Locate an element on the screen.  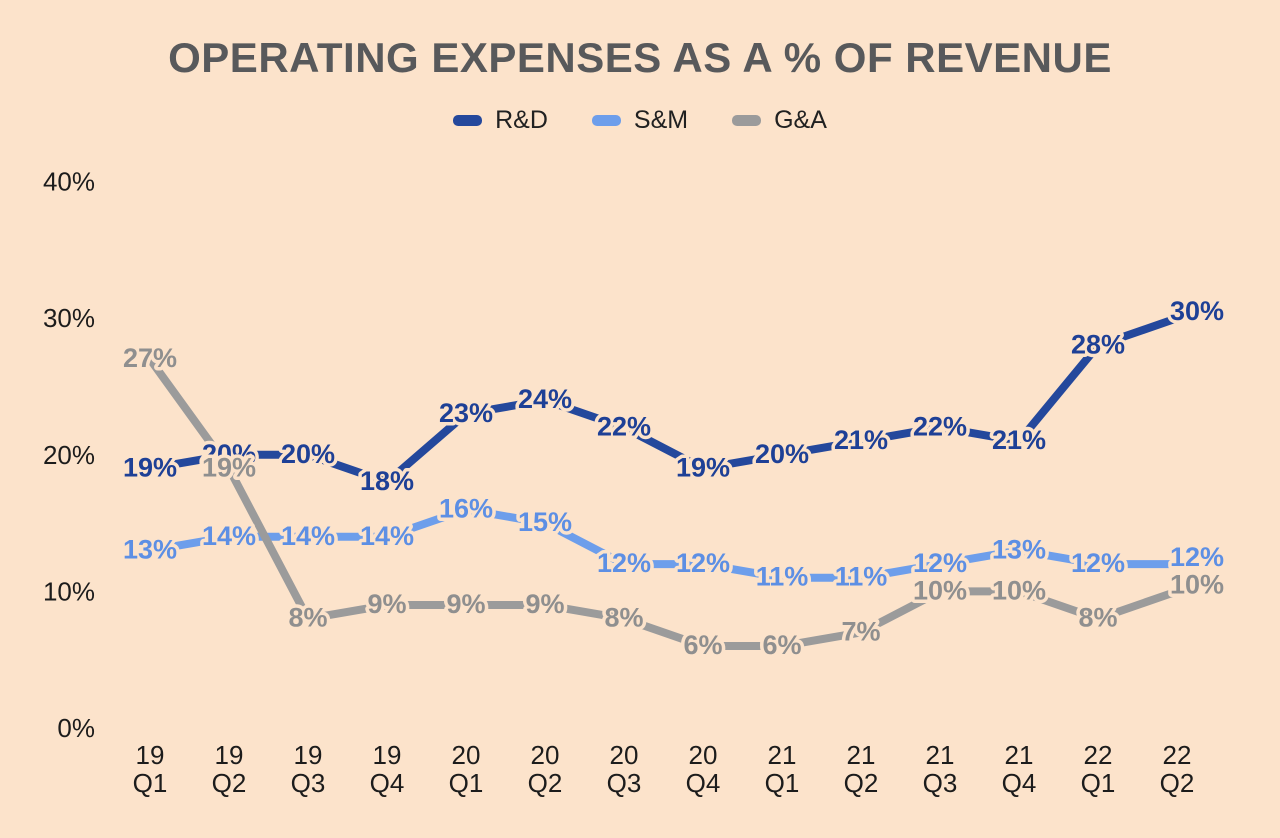
legend-label: S&M is located at coordinates (661, 120).